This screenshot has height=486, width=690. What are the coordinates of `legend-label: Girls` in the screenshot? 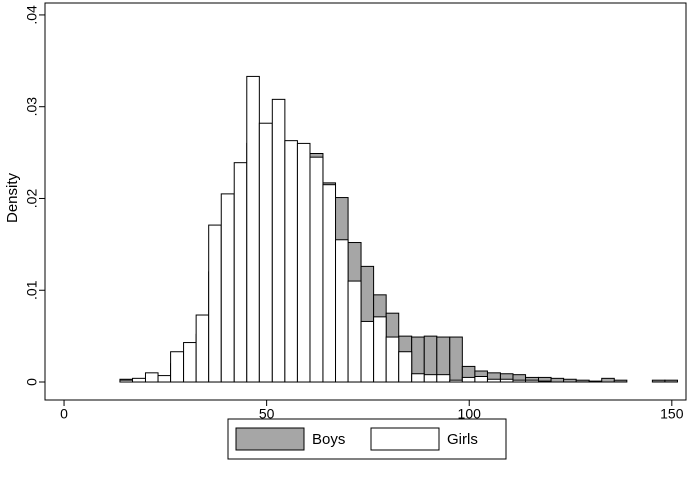 It's located at (462, 439).